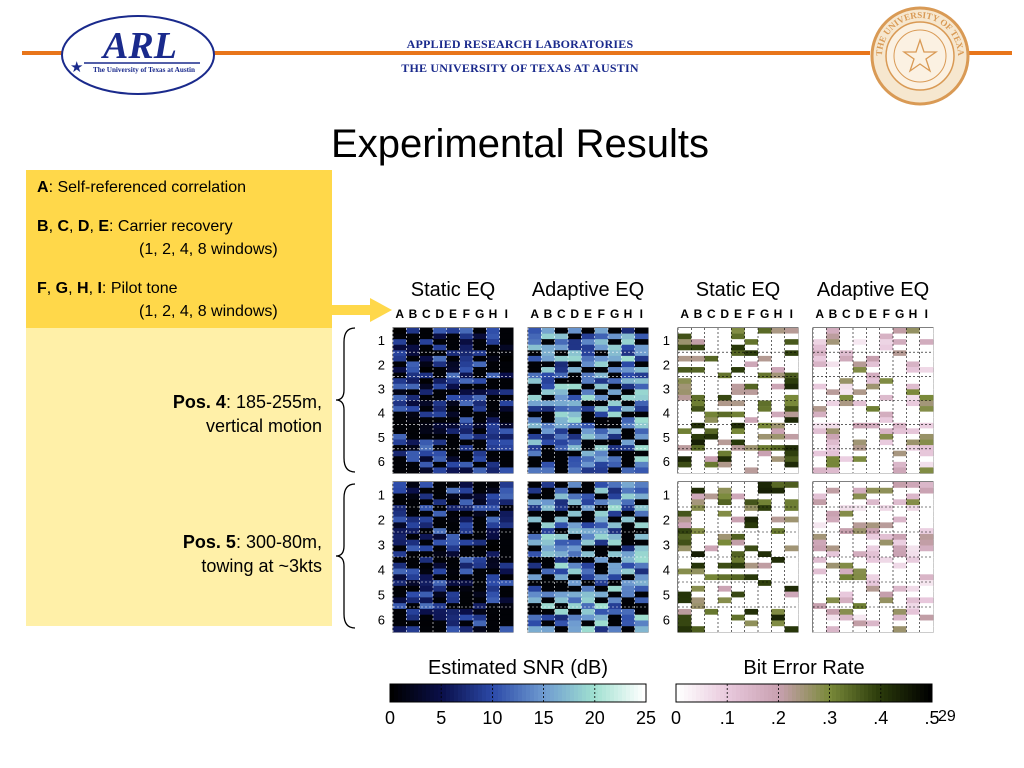  I want to click on legend-text-bcde: : Carrier recovery, so click(171, 226).